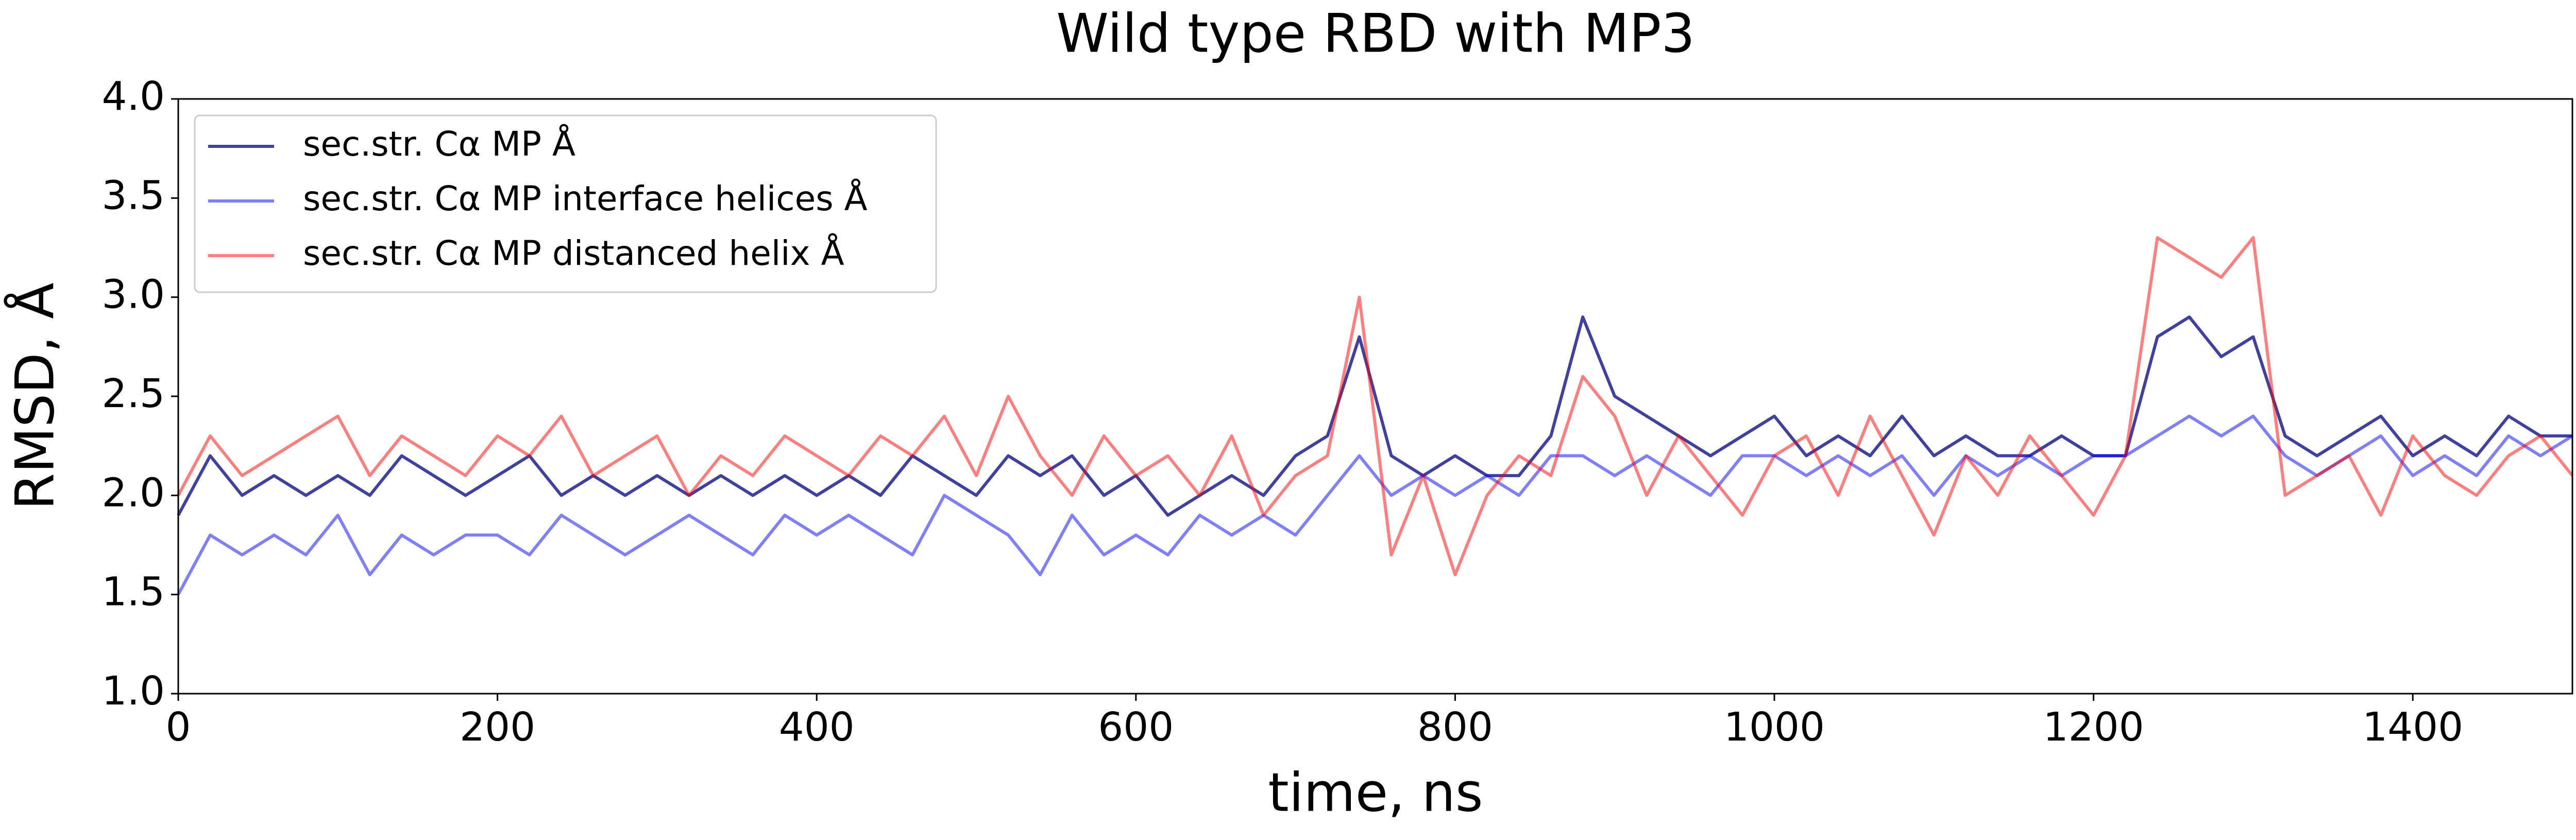  Describe the element at coordinates (1455, 727) in the screenshot. I see `x-tick-label: 800` at that location.